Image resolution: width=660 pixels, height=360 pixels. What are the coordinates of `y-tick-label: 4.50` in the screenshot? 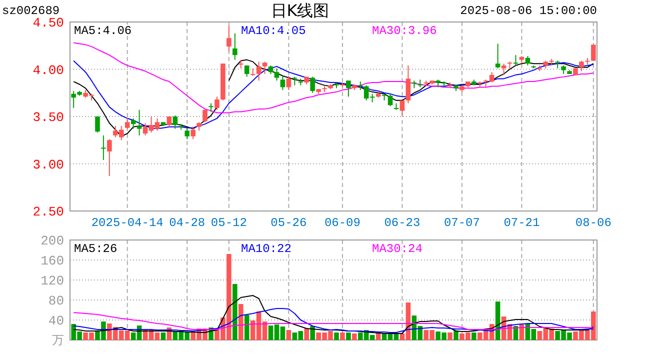 It's located at (48, 23).